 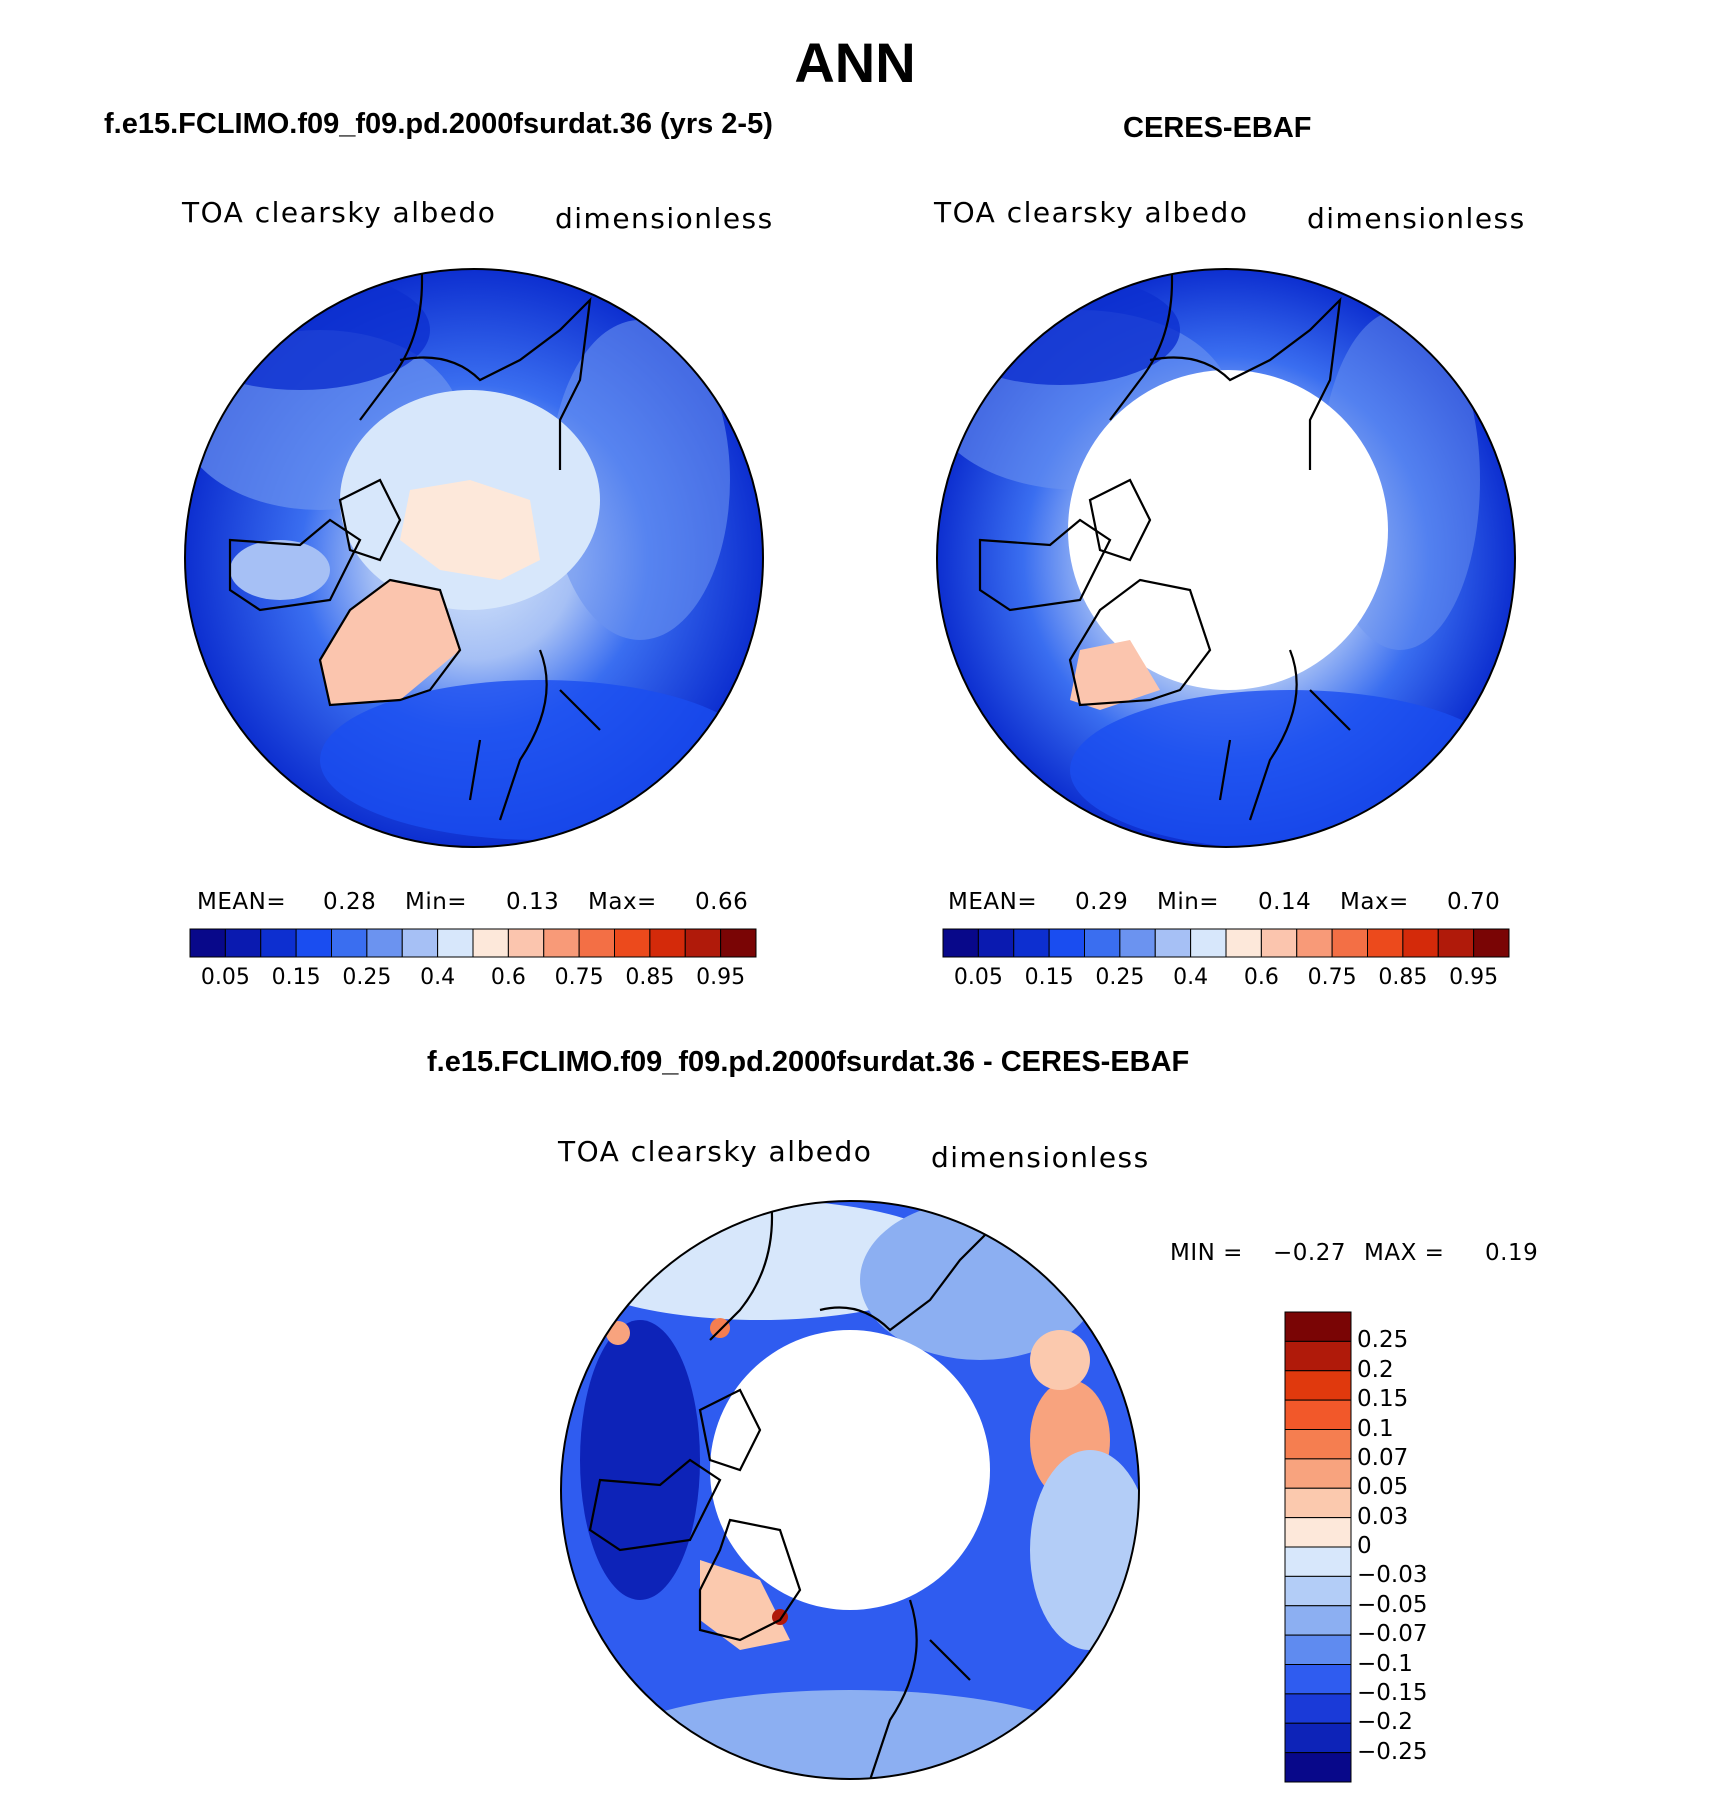 What do you see at coordinates (993, 902) in the screenshot?
I see `obs-mean-label: MEAN=` at bounding box center [993, 902].